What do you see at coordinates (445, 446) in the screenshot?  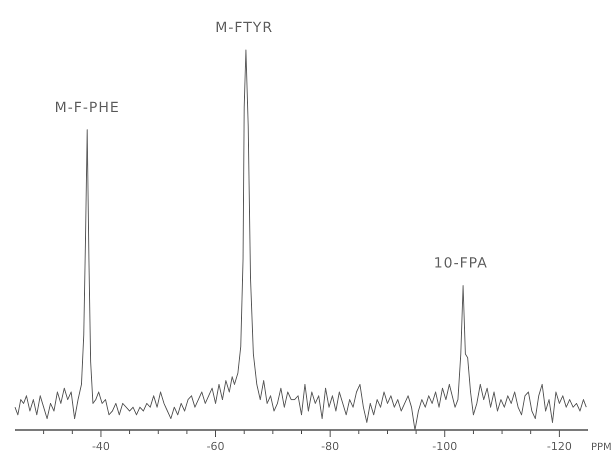 I see `x-tick-label: -100` at bounding box center [445, 446].